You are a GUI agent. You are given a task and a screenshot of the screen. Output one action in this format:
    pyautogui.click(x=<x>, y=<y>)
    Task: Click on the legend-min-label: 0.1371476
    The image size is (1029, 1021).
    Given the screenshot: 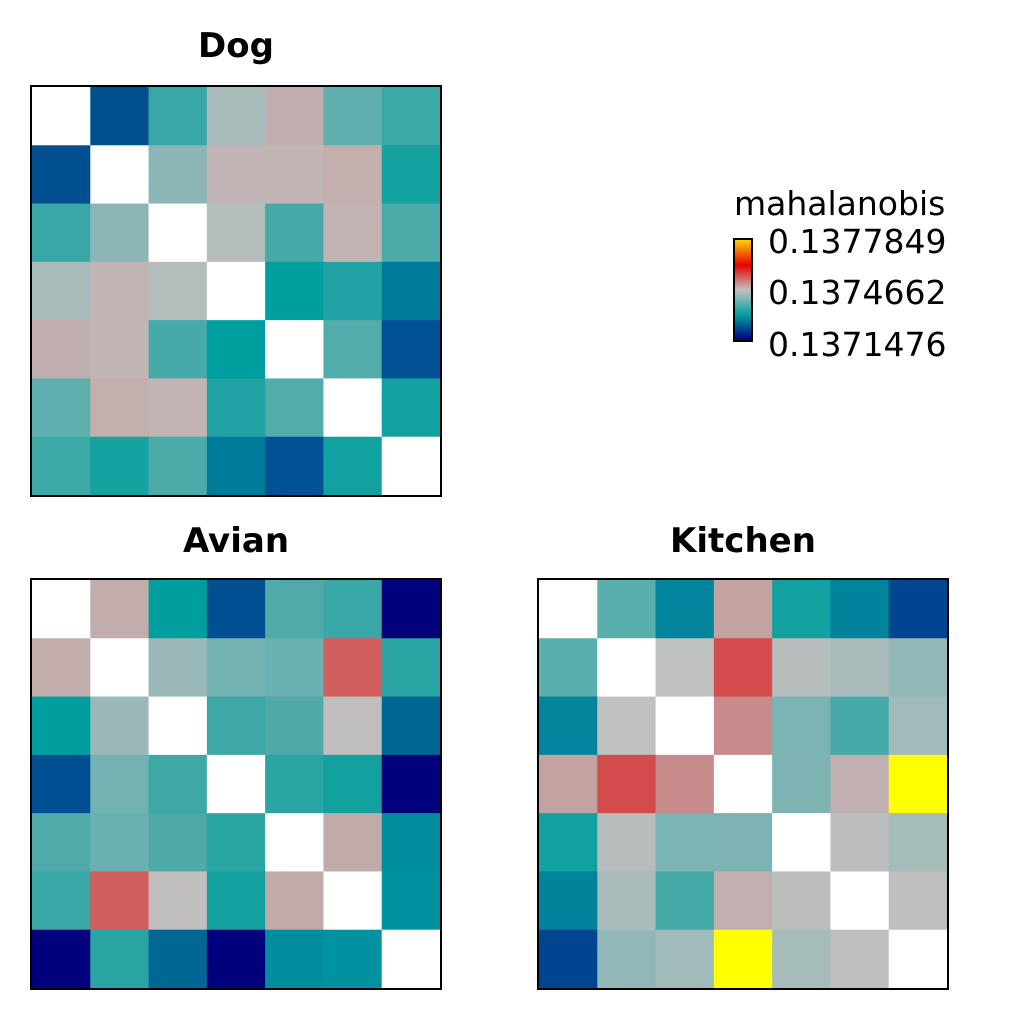 What is the action you would take?
    pyautogui.click(x=857, y=344)
    